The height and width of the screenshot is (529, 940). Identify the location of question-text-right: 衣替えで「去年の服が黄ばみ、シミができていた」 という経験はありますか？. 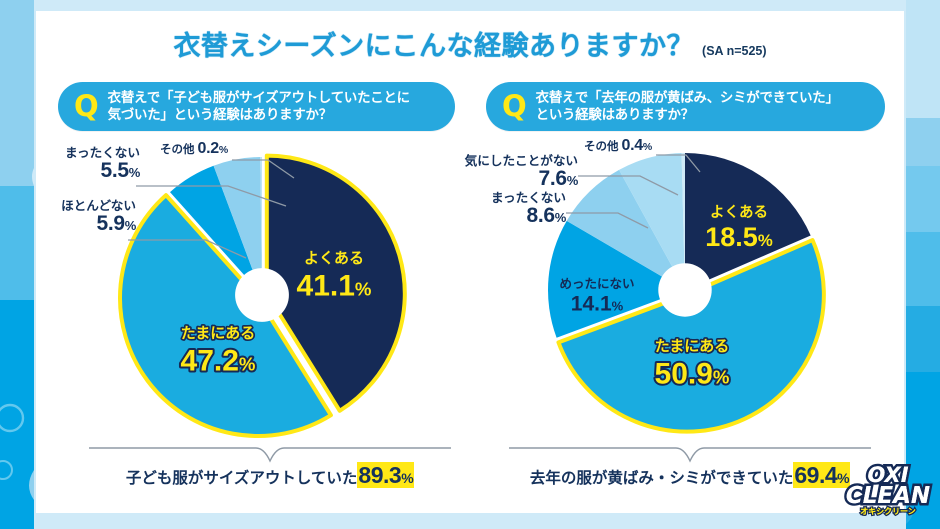
(687, 105).